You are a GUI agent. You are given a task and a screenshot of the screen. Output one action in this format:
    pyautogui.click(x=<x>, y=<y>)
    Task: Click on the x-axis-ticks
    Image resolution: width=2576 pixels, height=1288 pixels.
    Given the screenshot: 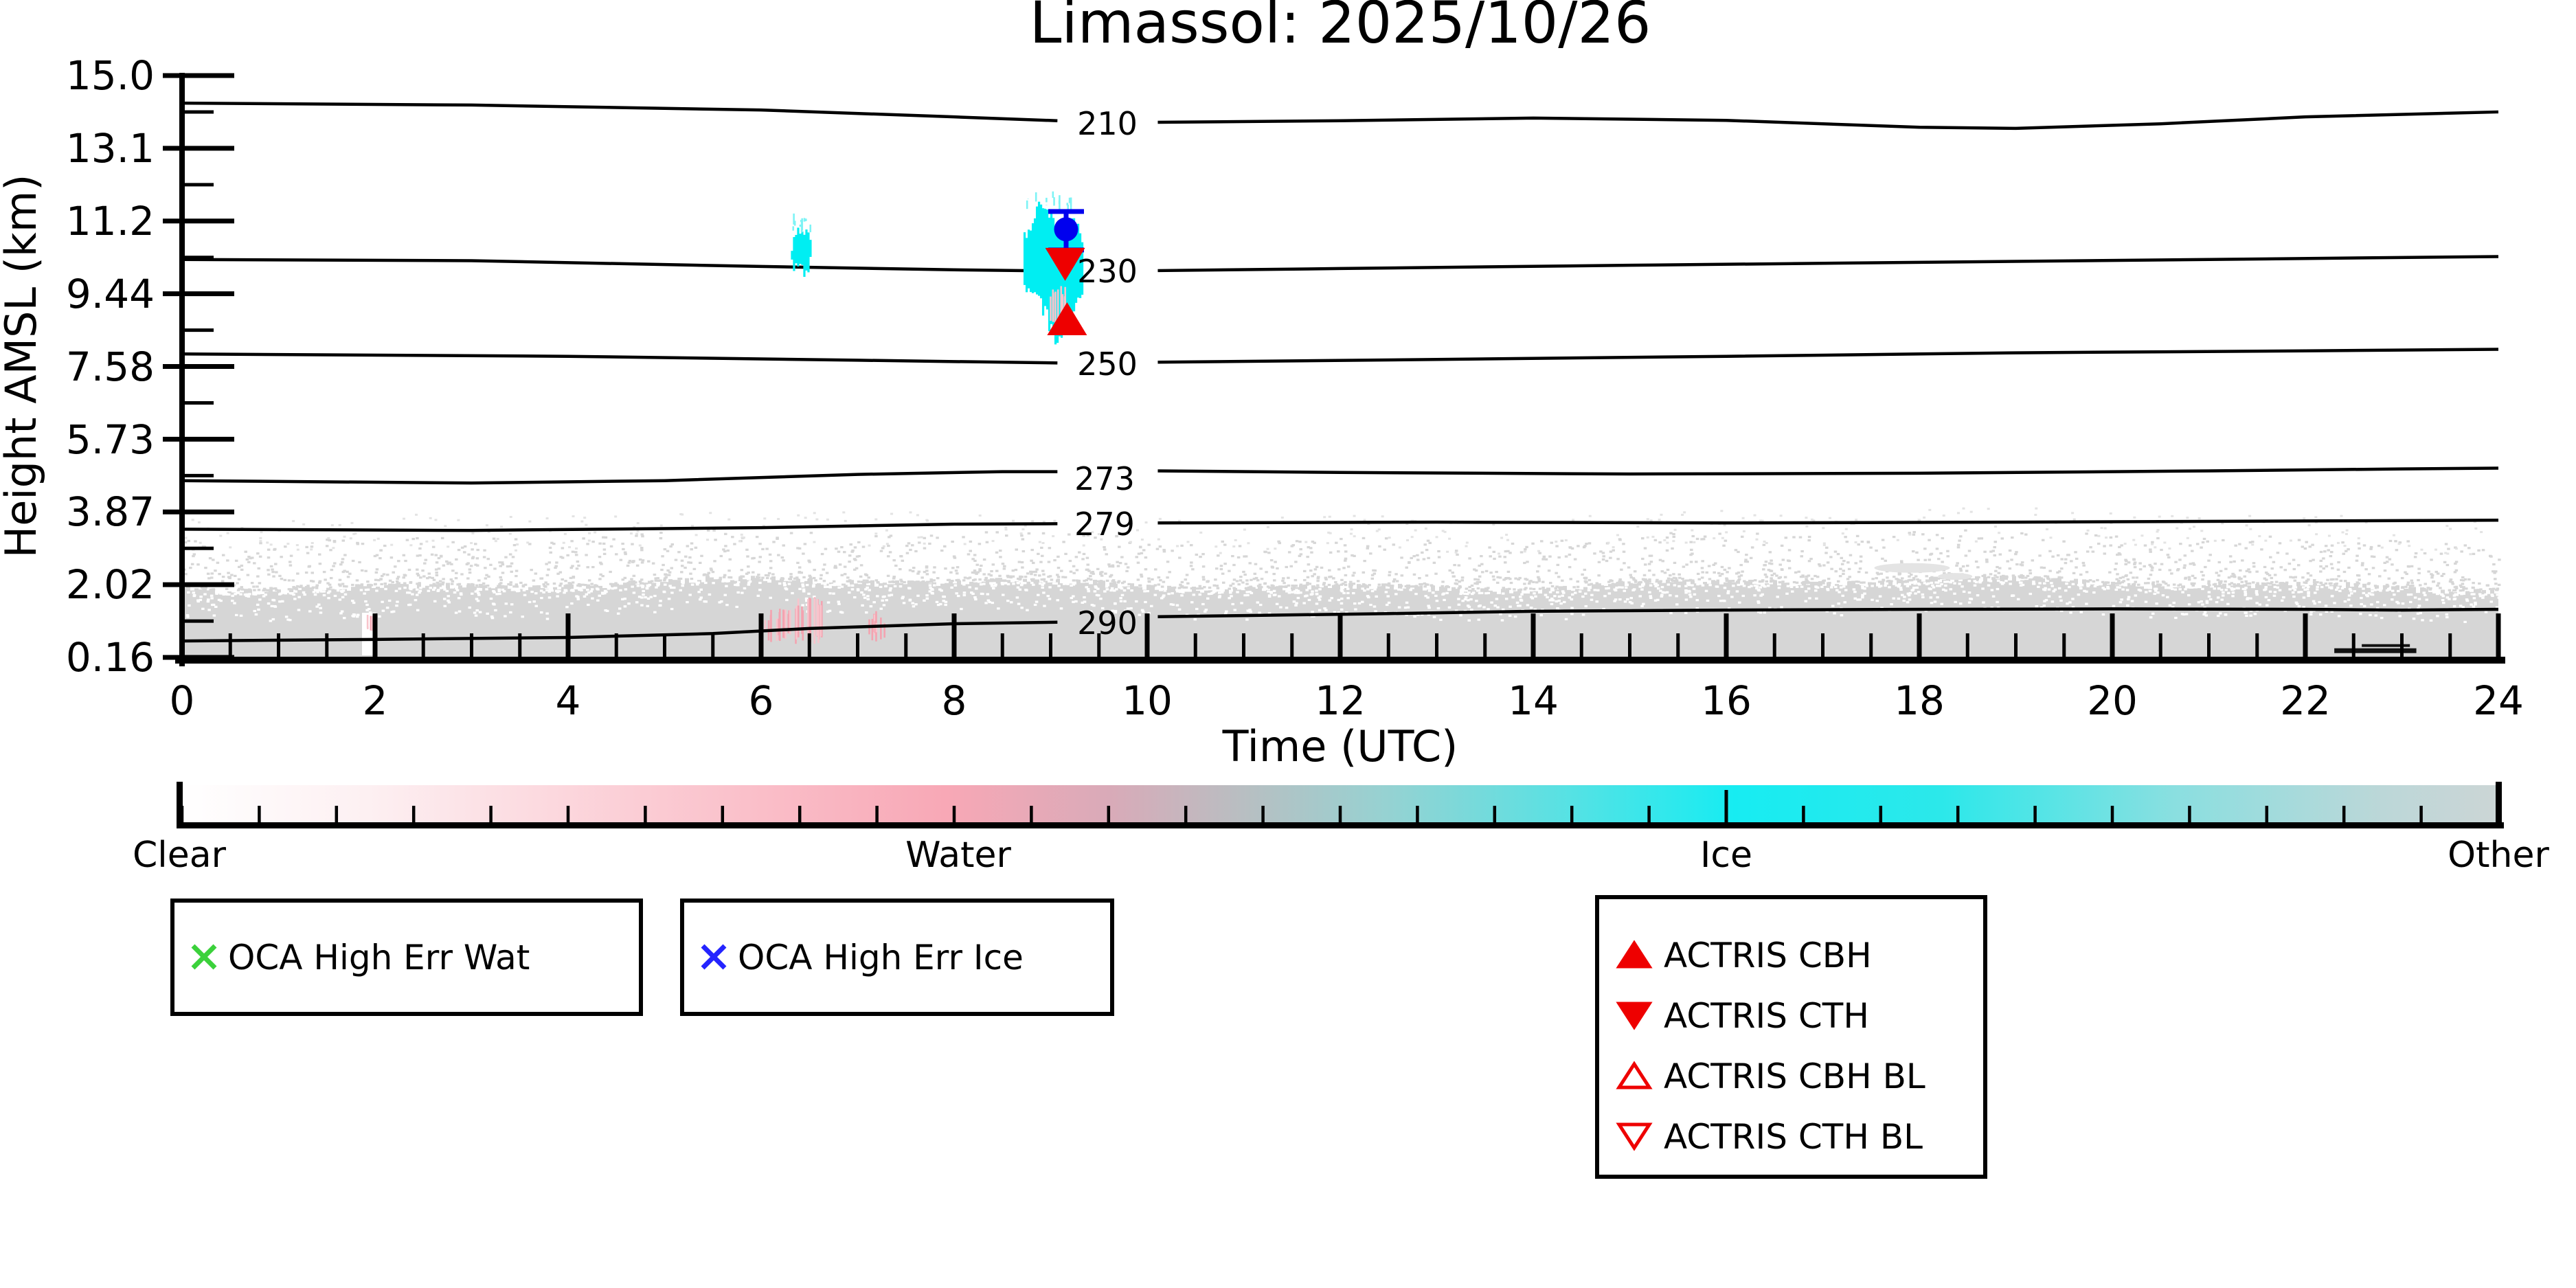 What is the action you would take?
    pyautogui.click(x=1340, y=635)
    